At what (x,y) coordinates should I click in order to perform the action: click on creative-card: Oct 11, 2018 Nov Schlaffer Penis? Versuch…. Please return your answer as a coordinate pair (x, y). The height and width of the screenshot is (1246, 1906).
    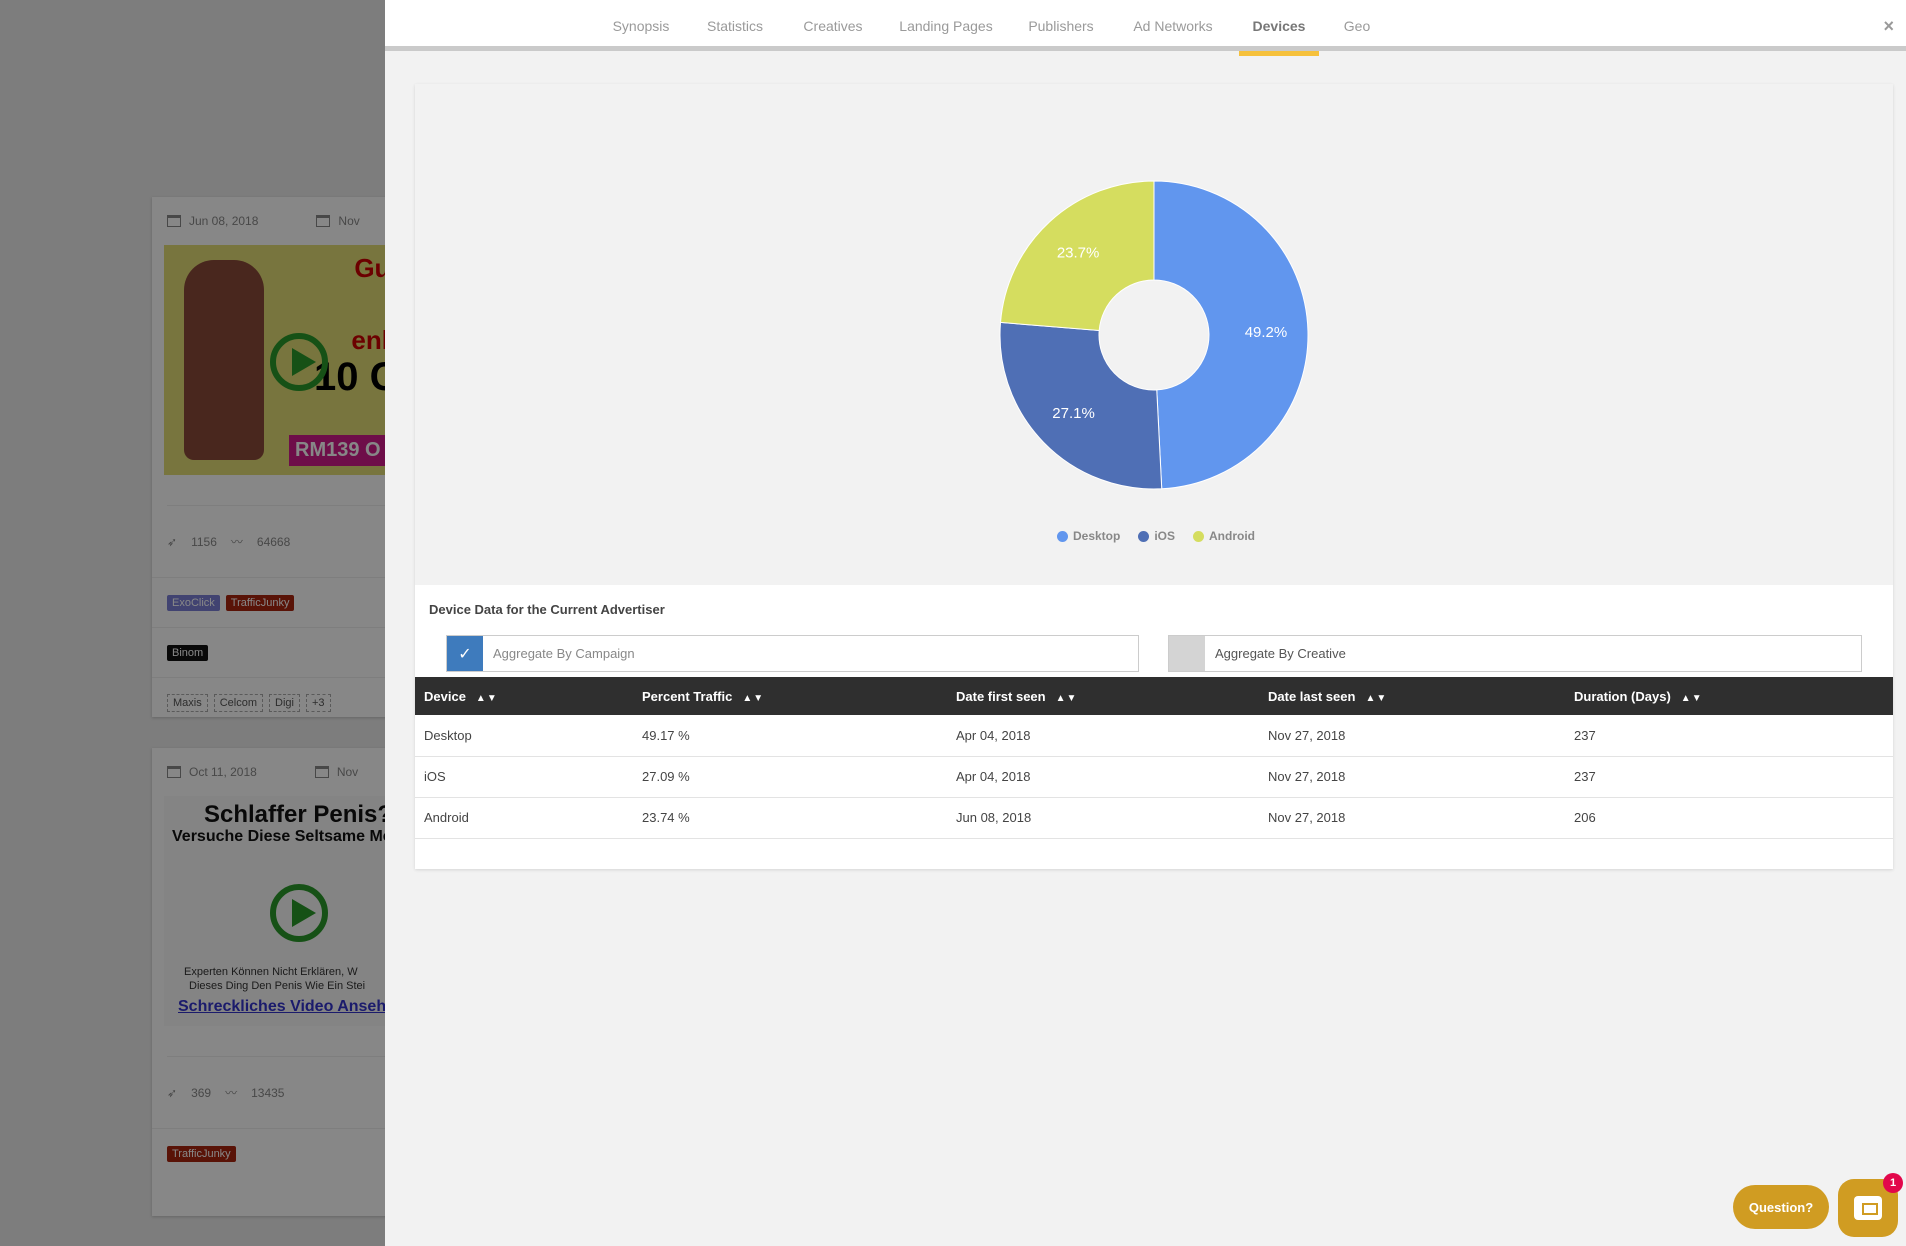
    Looking at the image, I should click on (268, 982).